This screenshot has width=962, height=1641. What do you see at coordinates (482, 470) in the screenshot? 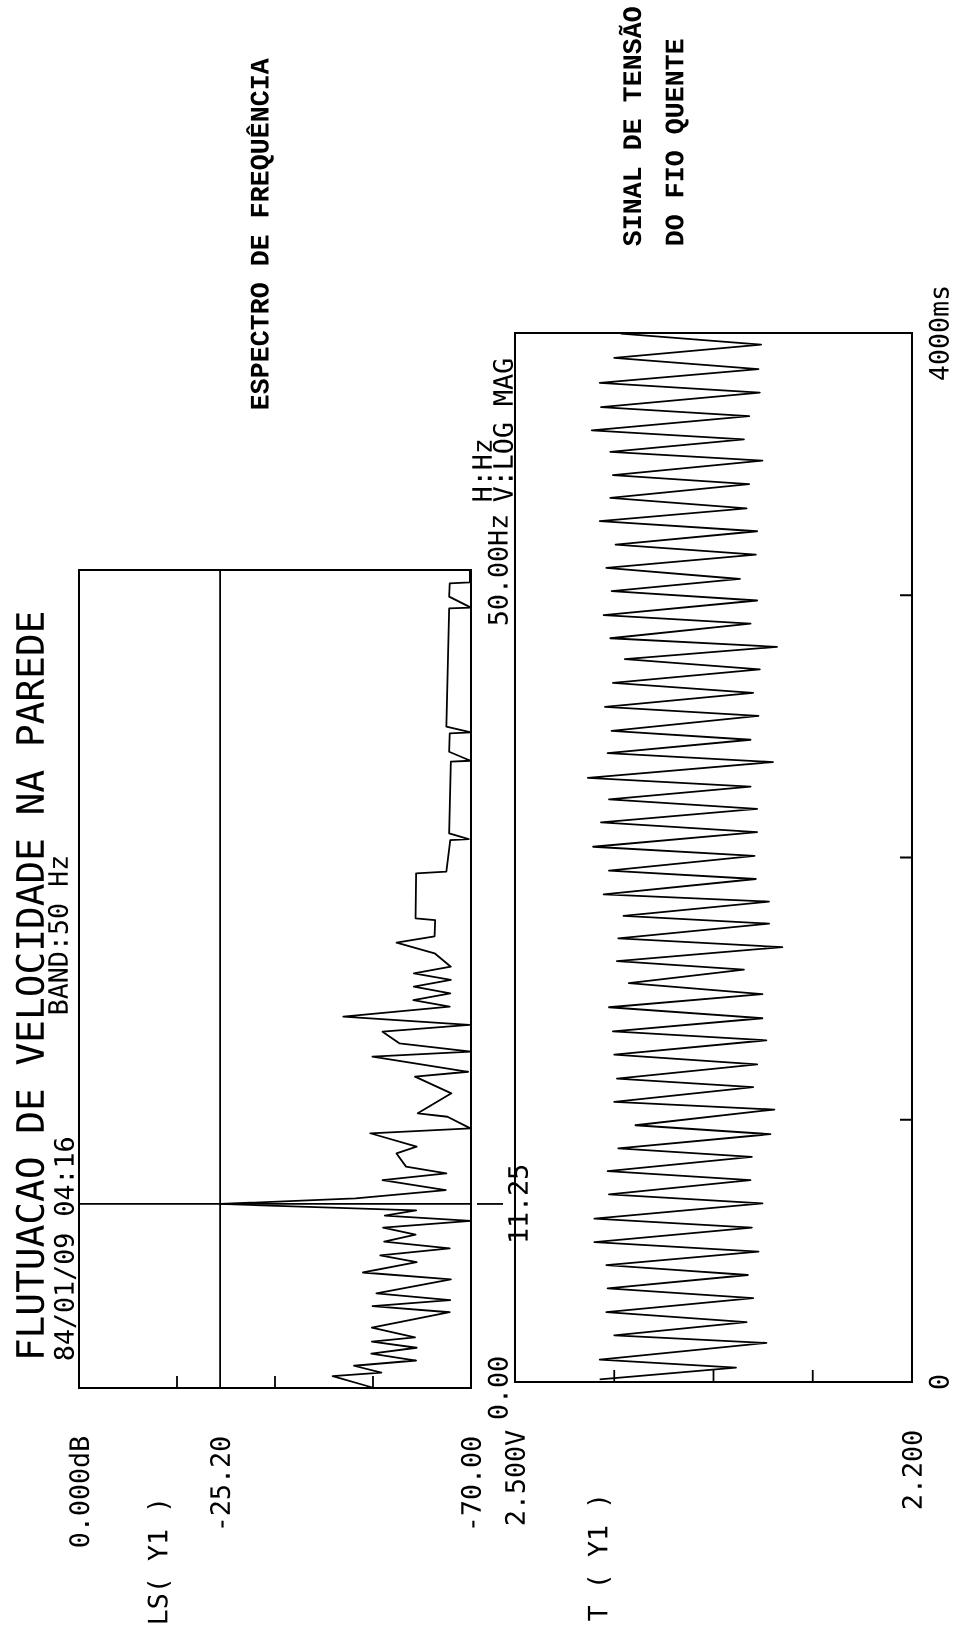
I see `text: H:Hz` at bounding box center [482, 470].